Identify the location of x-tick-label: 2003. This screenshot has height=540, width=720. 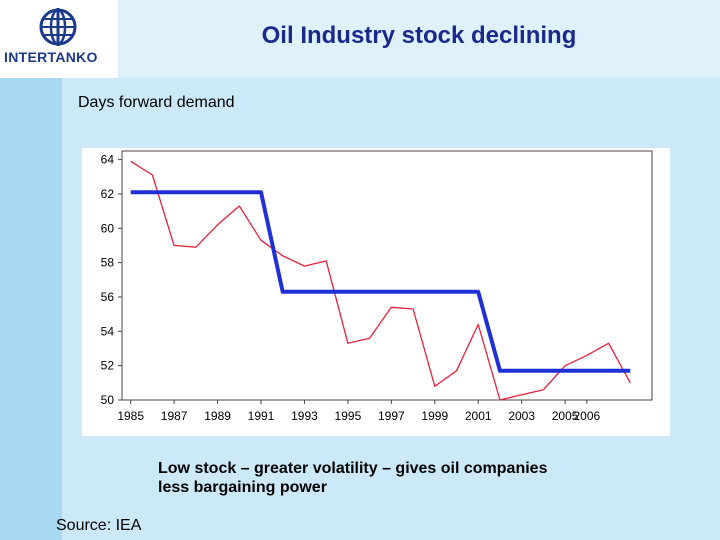
(521, 416).